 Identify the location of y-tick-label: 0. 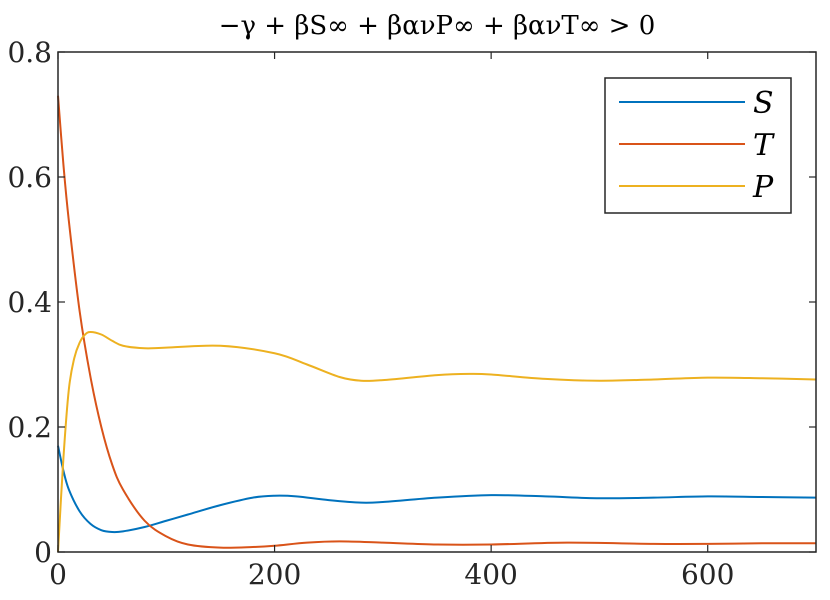
(43, 552).